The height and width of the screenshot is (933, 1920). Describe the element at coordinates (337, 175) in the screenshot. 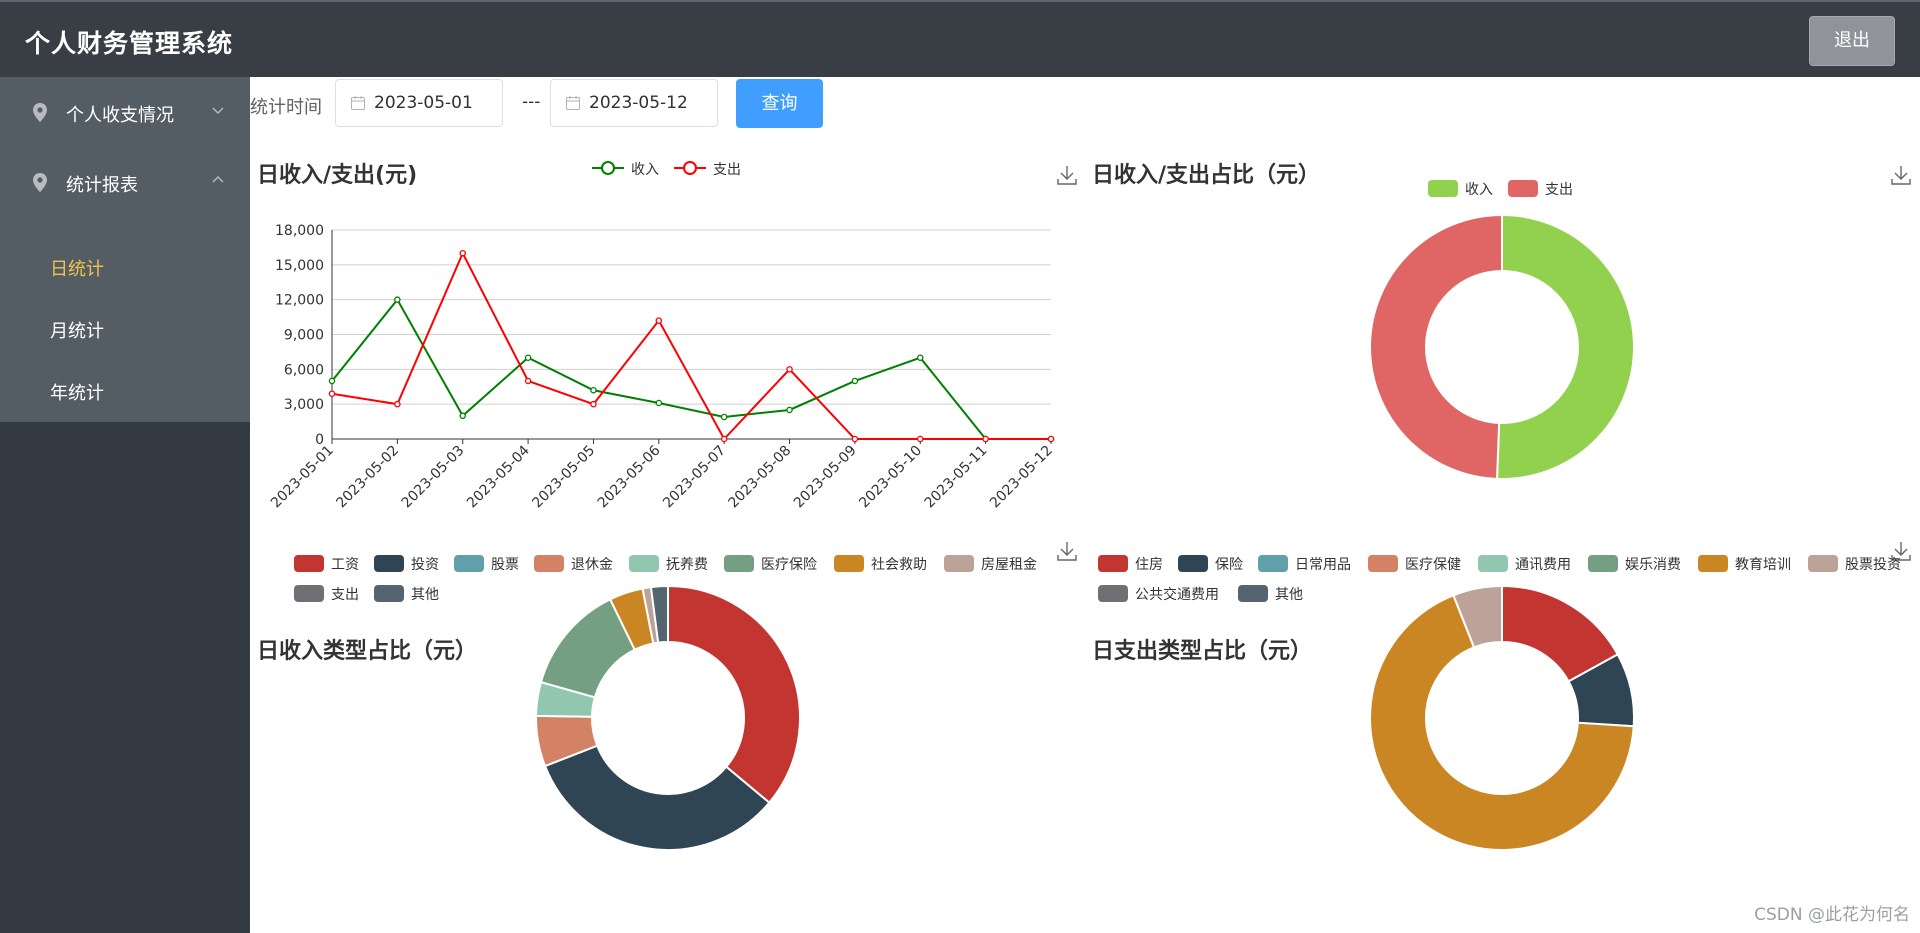

I see `line-chart-title: 日收入/支出(元)` at that location.